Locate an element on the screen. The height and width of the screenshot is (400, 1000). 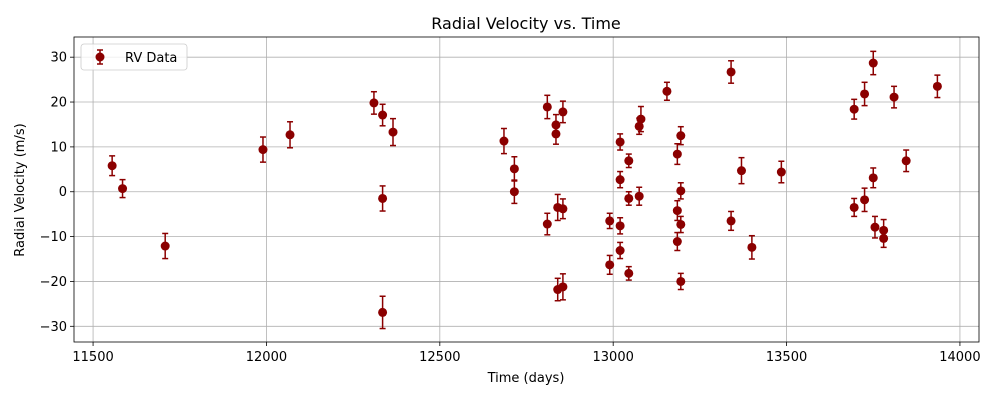
y-tick-label: −30 is located at coordinates (53, 327).